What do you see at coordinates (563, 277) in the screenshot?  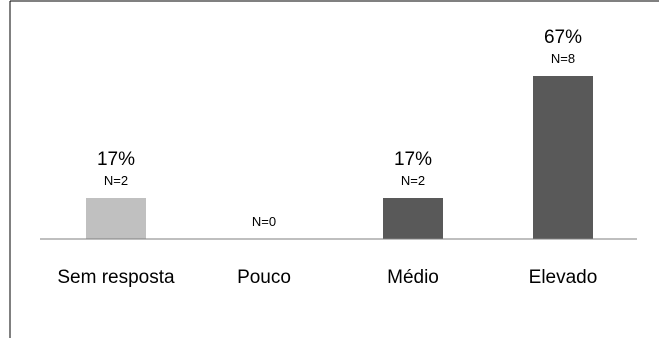 I see `category-tick-label: Elevado` at bounding box center [563, 277].